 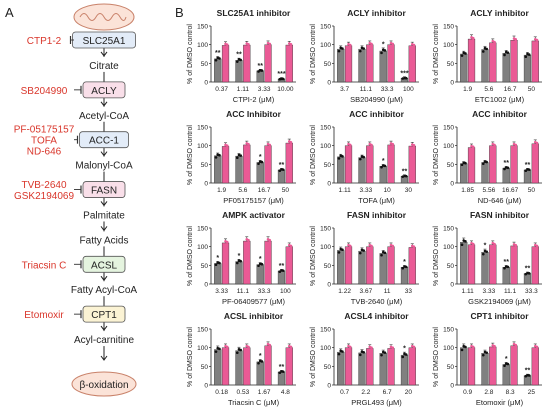 I want to click on enzyme-label: ACLY, so click(x=104, y=91).